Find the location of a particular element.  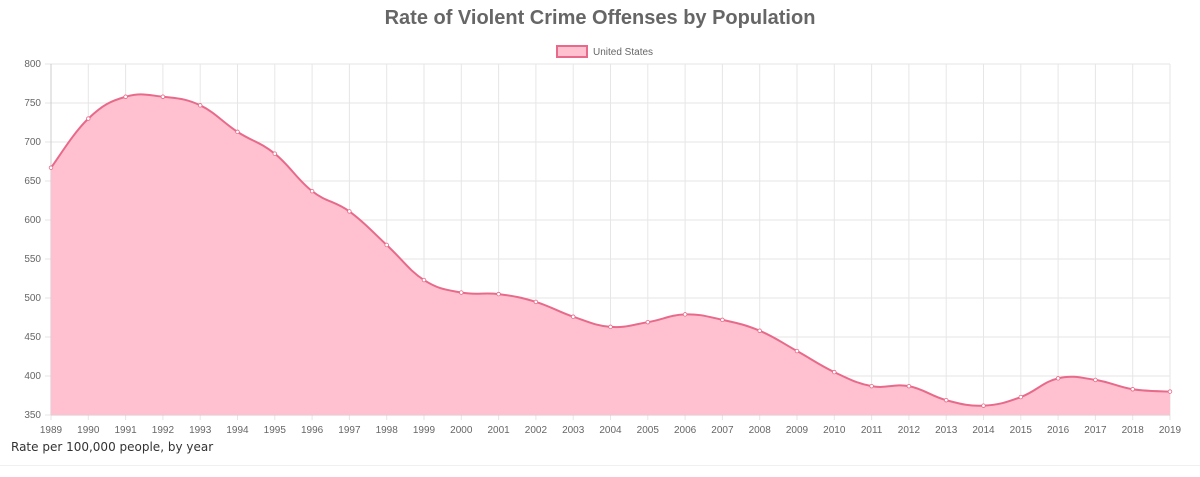

x-tick-label: 1998 is located at coordinates (387, 430).